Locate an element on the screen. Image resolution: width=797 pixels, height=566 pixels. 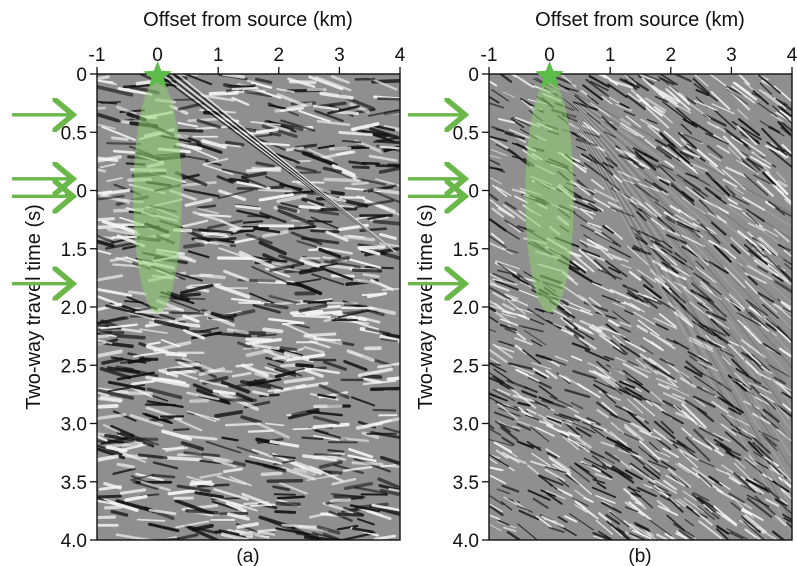
y-axis-label-b: Two-way travel time (s) is located at coordinates (426, 307).